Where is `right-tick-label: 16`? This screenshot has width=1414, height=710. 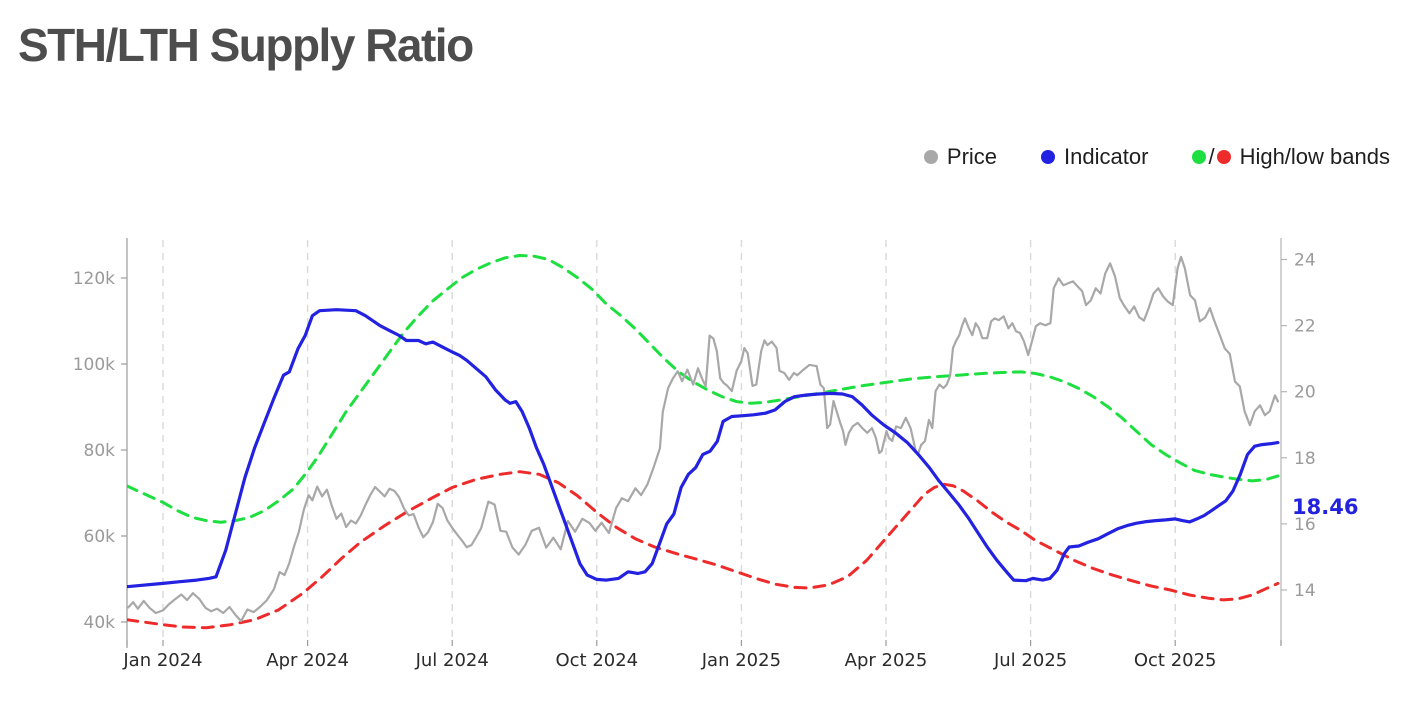 right-tick-label: 16 is located at coordinates (1305, 525).